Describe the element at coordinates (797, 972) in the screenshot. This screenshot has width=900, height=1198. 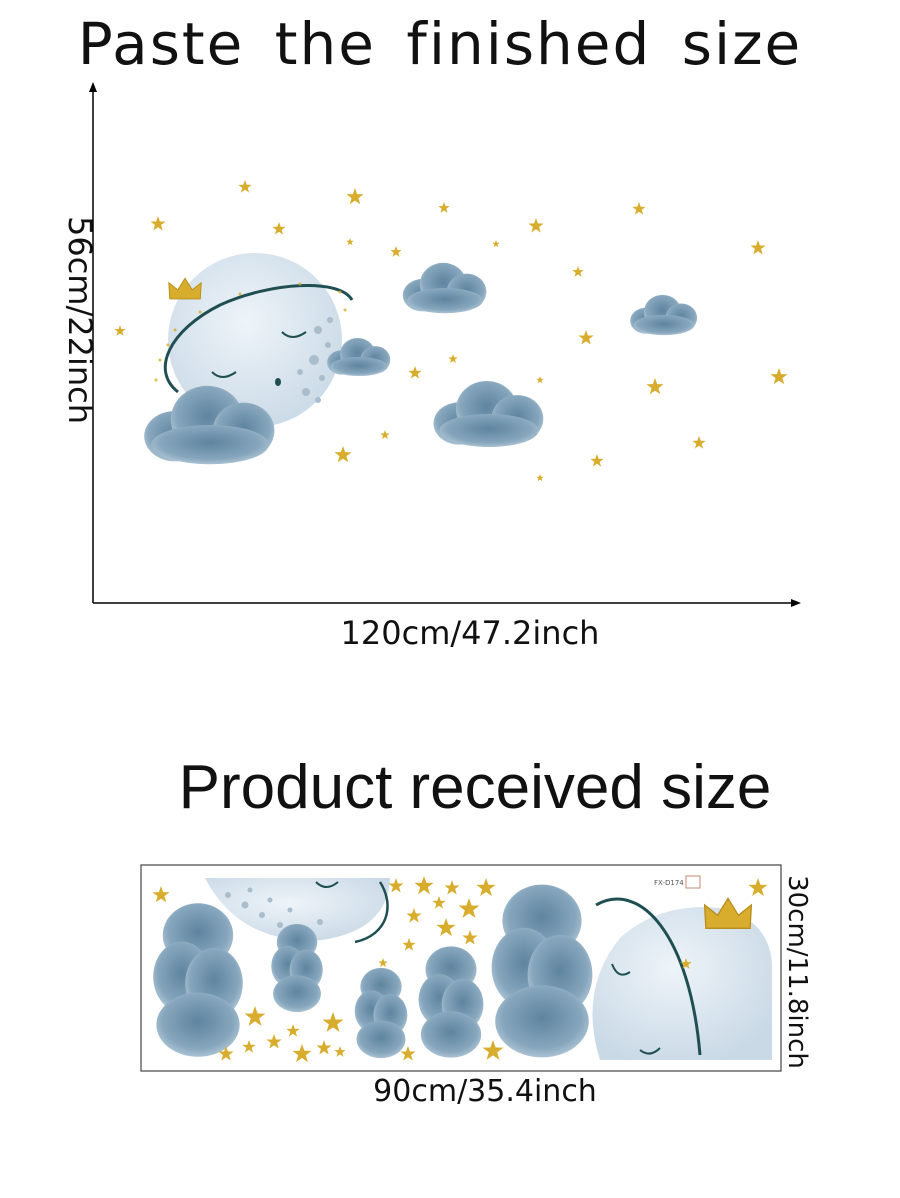
I see `received-height-label: 30cm/11.8inch` at that location.